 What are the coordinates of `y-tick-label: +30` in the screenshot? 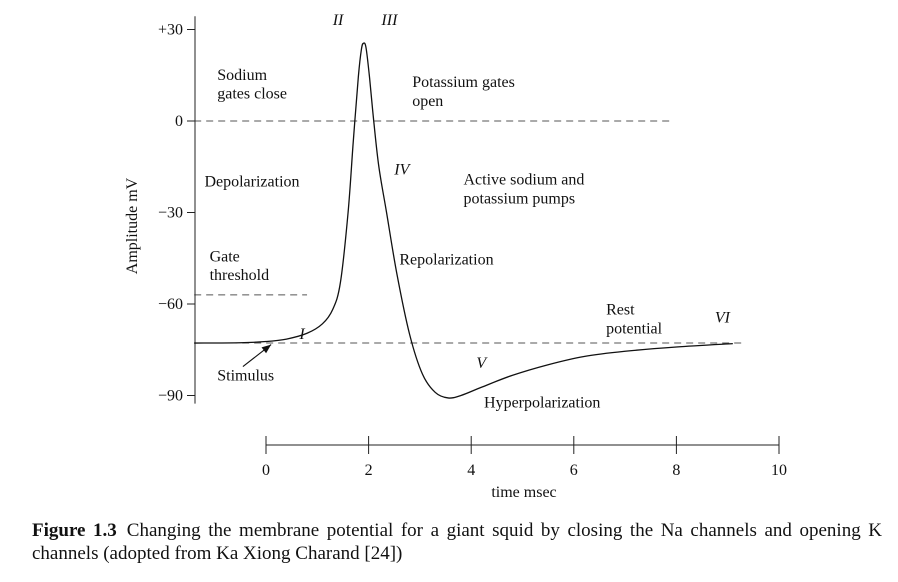 It's located at (170, 30).